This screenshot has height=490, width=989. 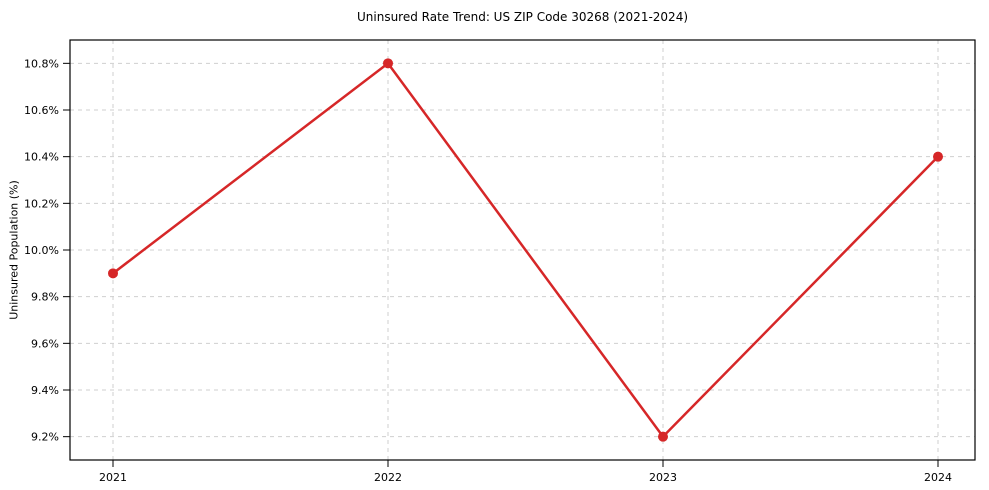 What do you see at coordinates (113, 477) in the screenshot?
I see `x-tick-label: 2021` at bounding box center [113, 477].